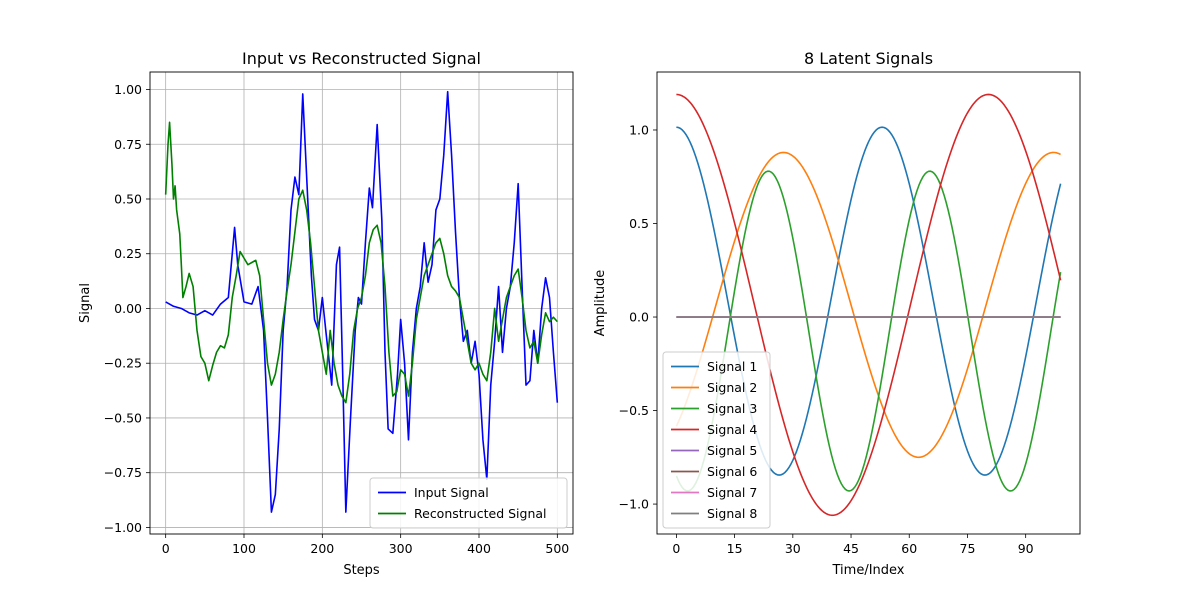 This screenshot has width=1200, height=600. I want to click on chart-title: Input vs Reconstructed Signal, so click(361, 58).